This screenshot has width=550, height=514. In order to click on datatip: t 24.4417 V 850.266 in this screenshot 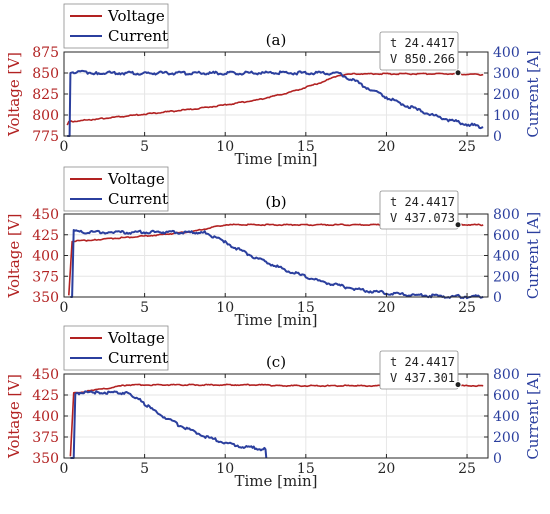, I will do `click(420, 54)`.